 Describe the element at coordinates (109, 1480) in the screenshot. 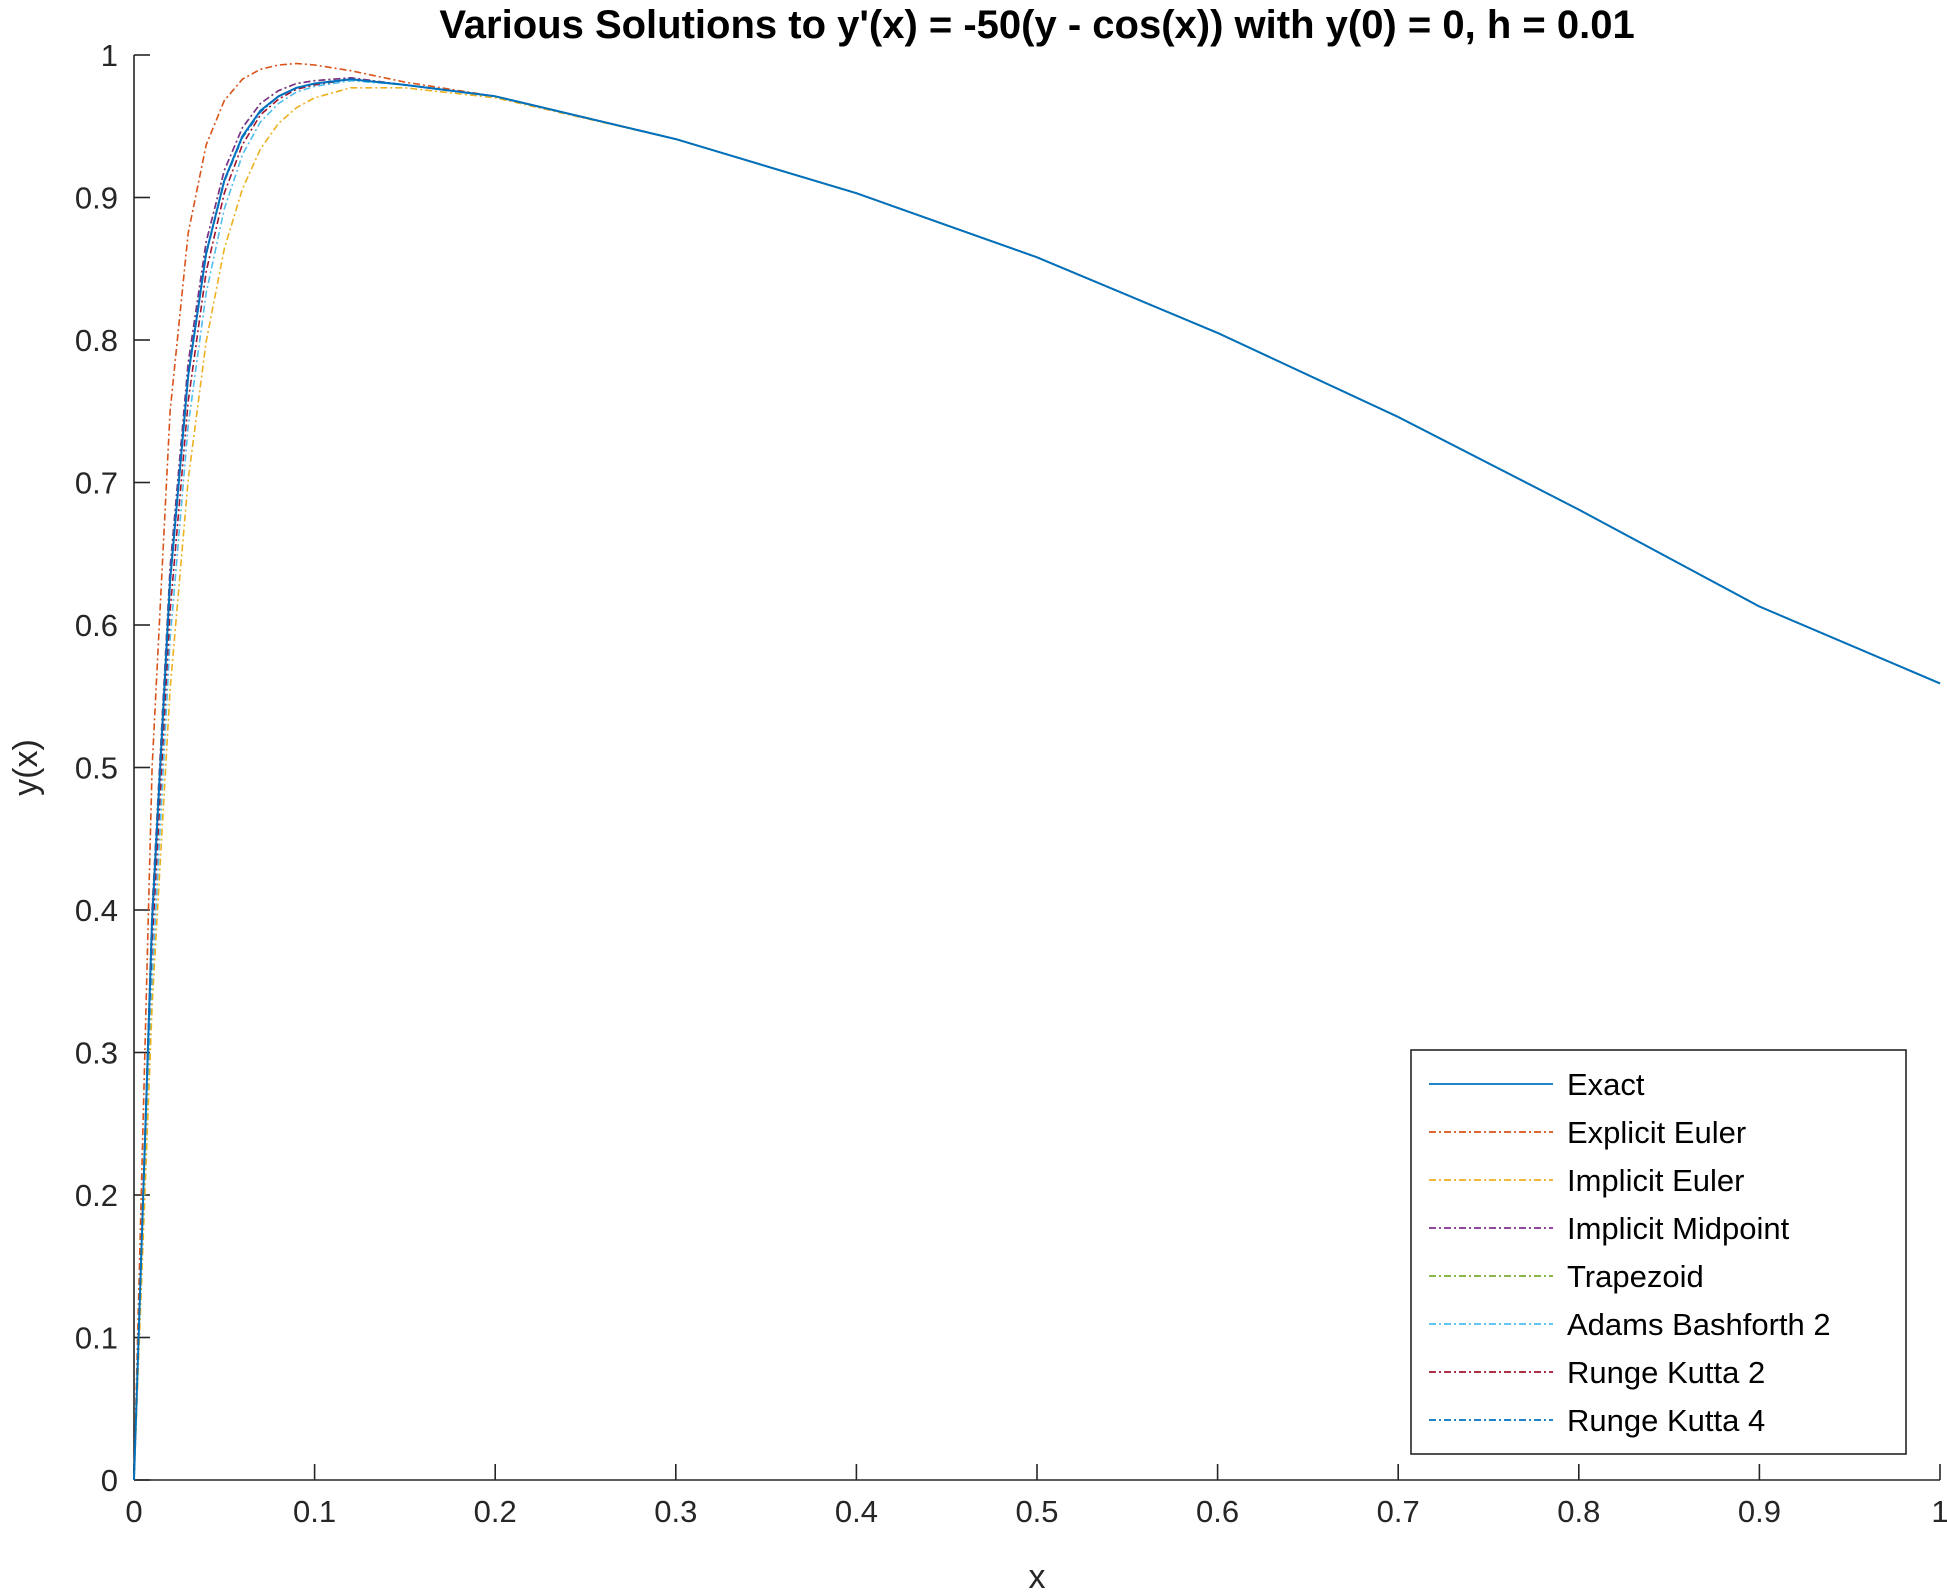

I see `y-tick-label: 0` at that location.